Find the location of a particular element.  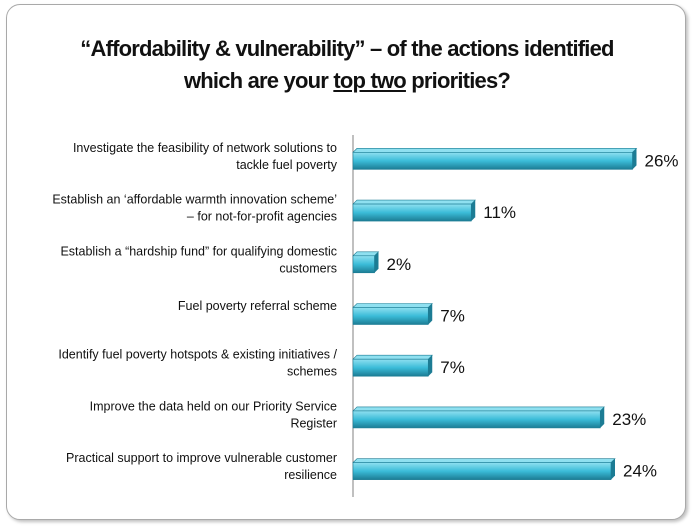

chart-title-suffix: priorities? is located at coordinates (458, 80).